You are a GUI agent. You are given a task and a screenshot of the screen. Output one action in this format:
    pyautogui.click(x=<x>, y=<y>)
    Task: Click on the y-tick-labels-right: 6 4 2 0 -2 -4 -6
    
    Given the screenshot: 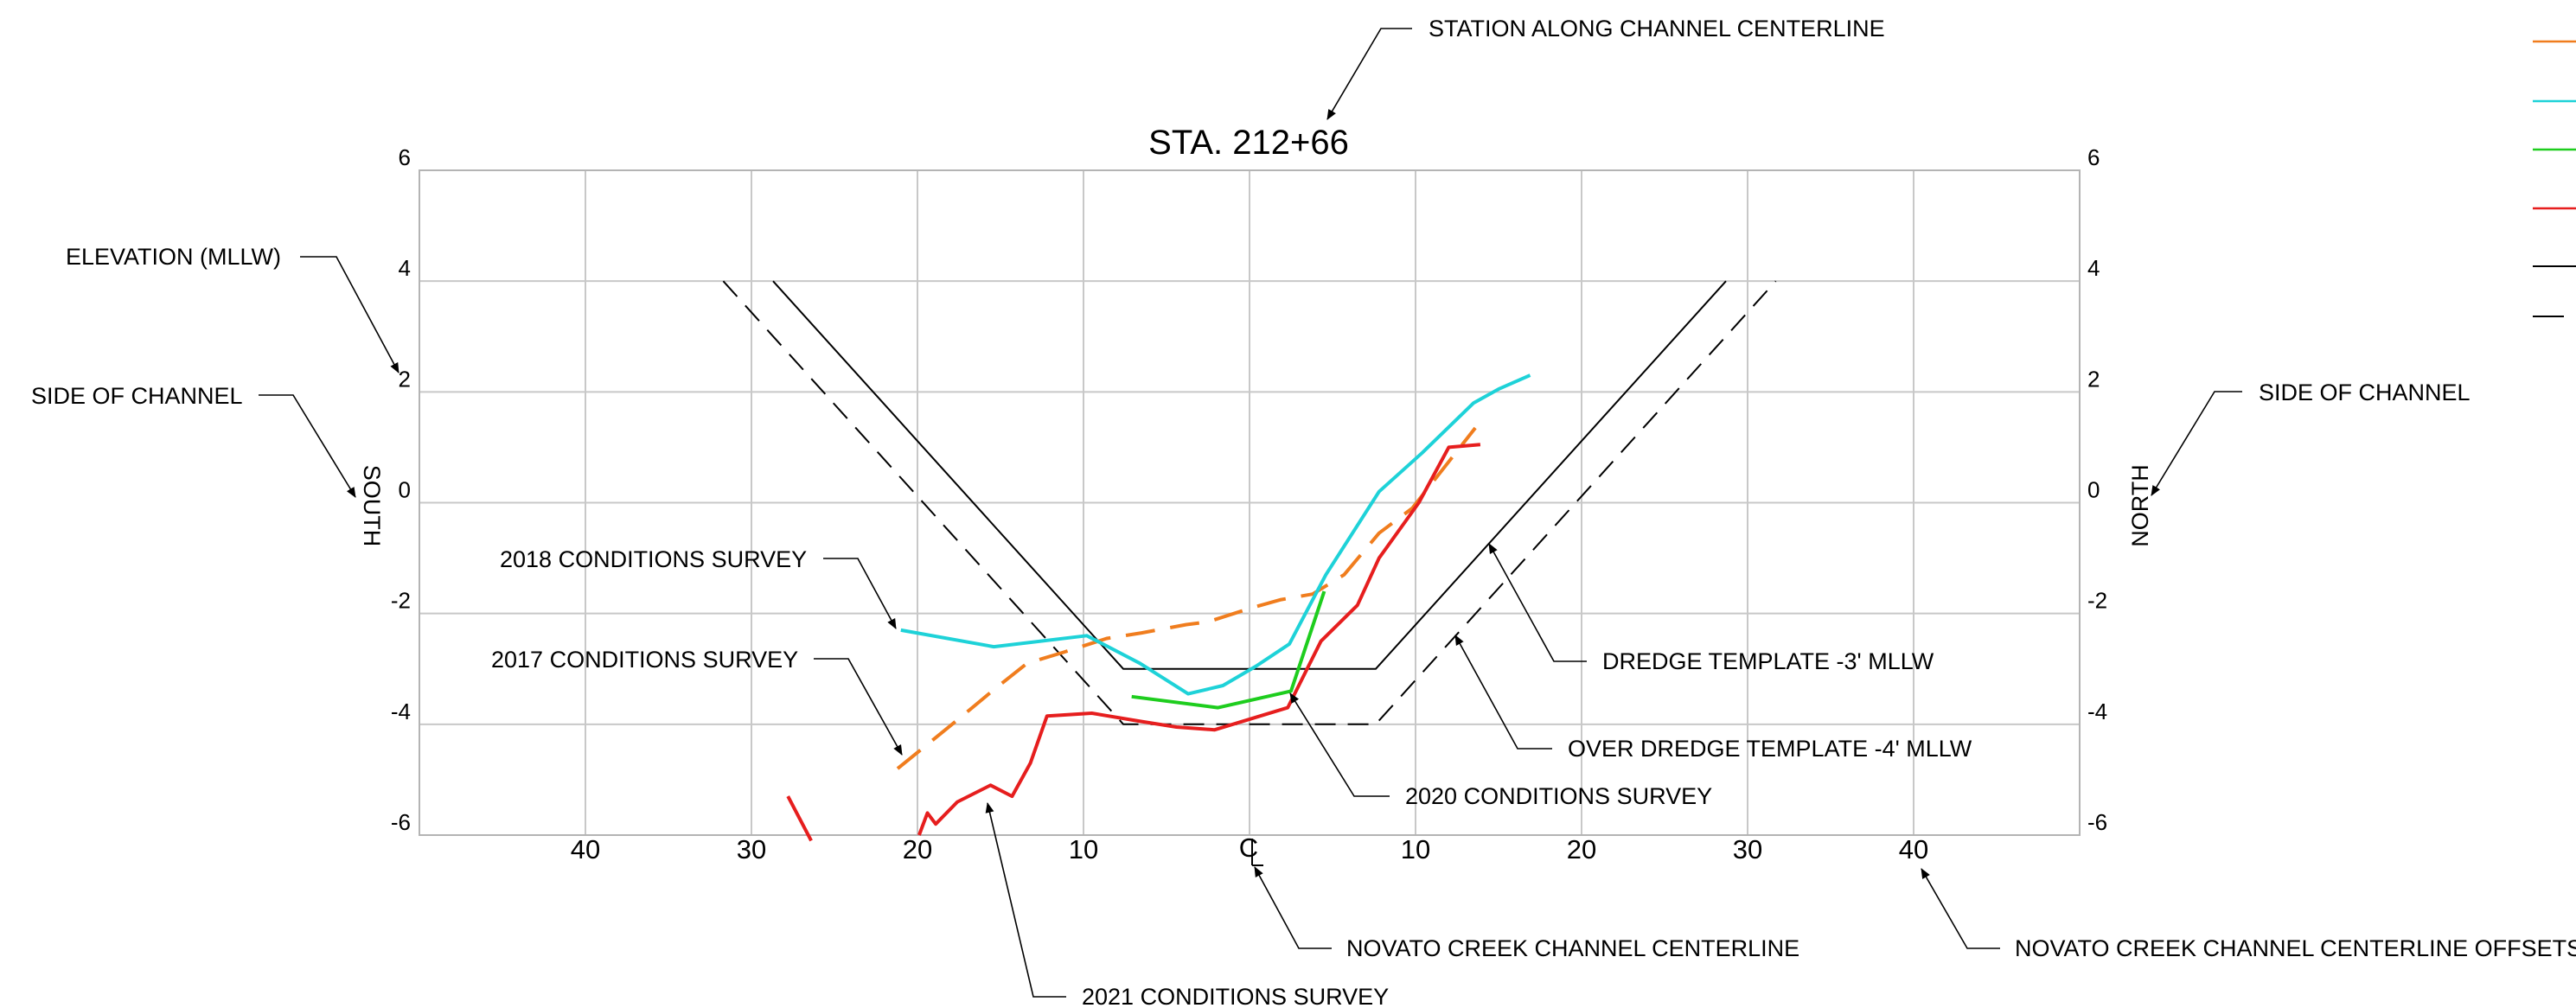 What is the action you would take?
    pyautogui.click(x=2097, y=490)
    